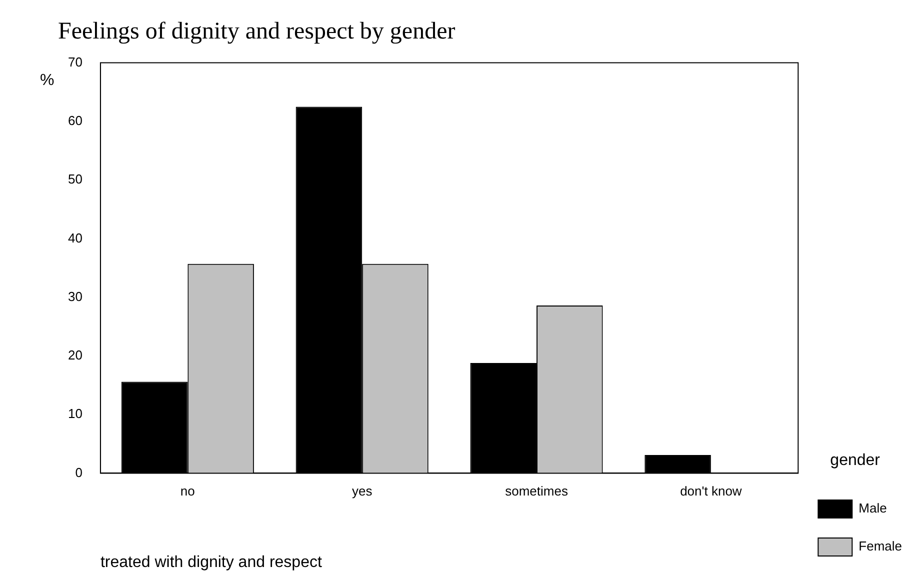 This screenshot has width=920, height=584. Describe the element at coordinates (75, 296) in the screenshot. I see `y-tick-label: 30` at that location.